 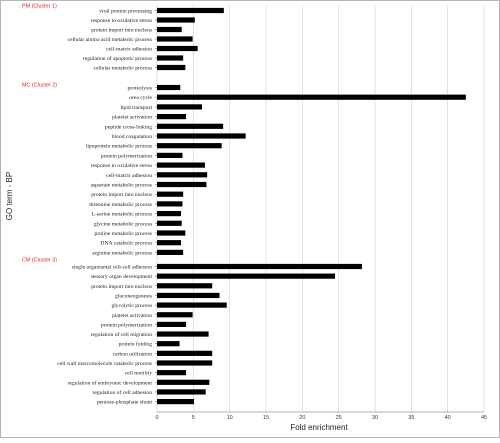 I want to click on x-axis-label: Fold enrichment, so click(x=319, y=427).